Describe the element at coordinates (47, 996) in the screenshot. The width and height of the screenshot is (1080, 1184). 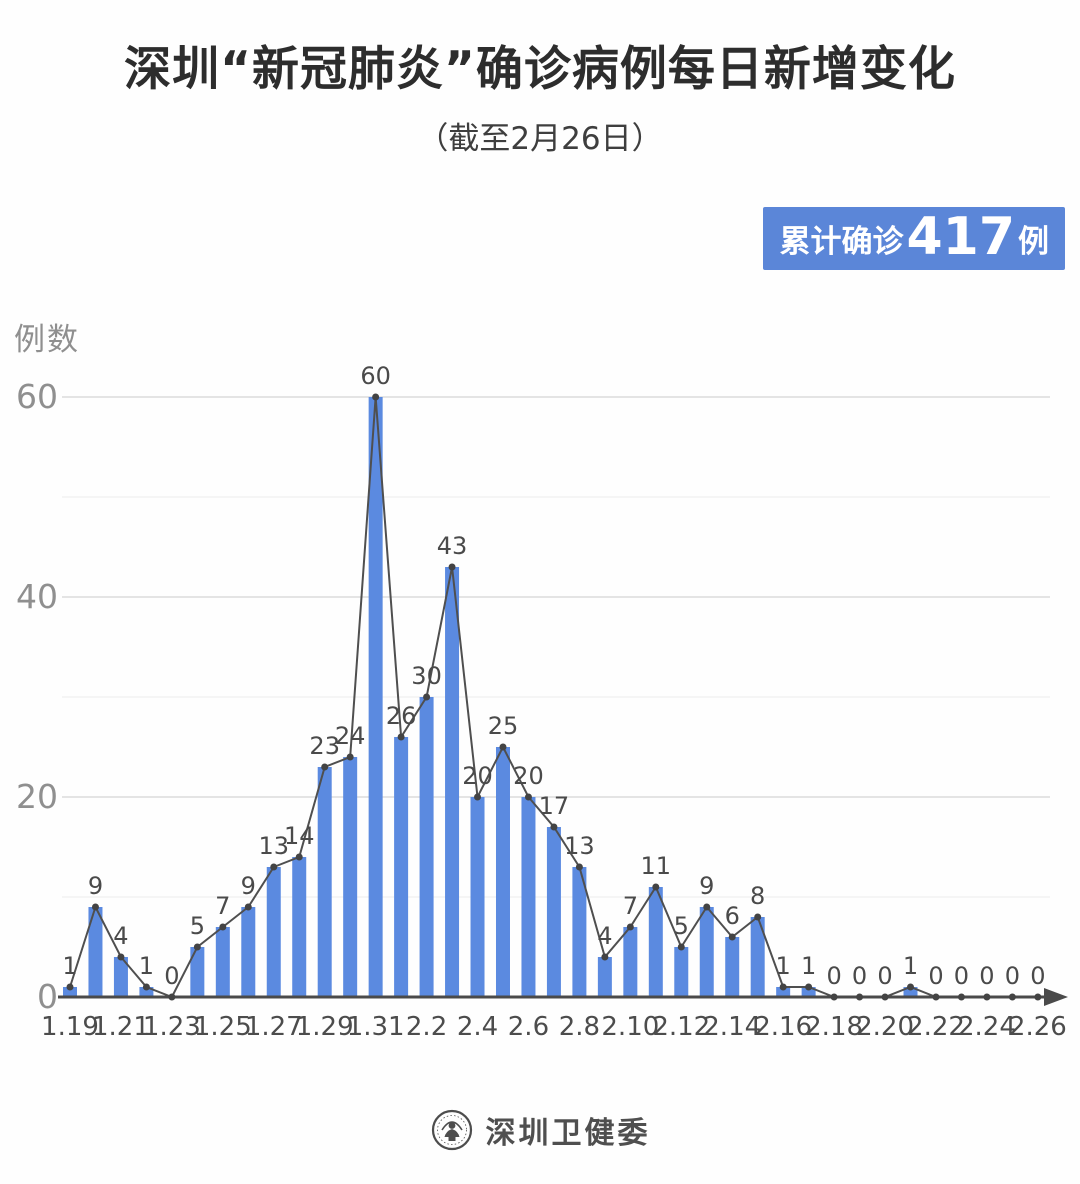
I see `y-tick-label: 0` at that location.